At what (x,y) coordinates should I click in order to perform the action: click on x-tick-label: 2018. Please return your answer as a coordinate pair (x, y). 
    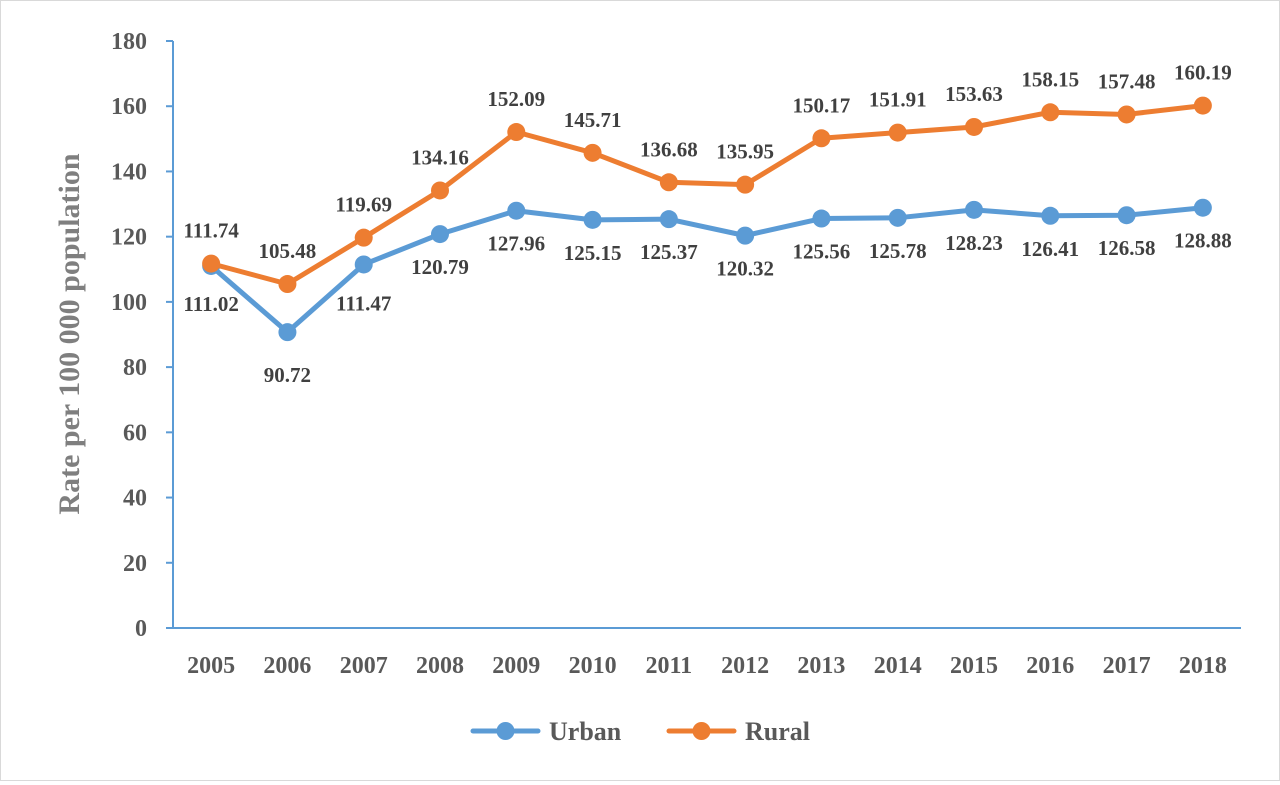
    Looking at the image, I should click on (1203, 666).